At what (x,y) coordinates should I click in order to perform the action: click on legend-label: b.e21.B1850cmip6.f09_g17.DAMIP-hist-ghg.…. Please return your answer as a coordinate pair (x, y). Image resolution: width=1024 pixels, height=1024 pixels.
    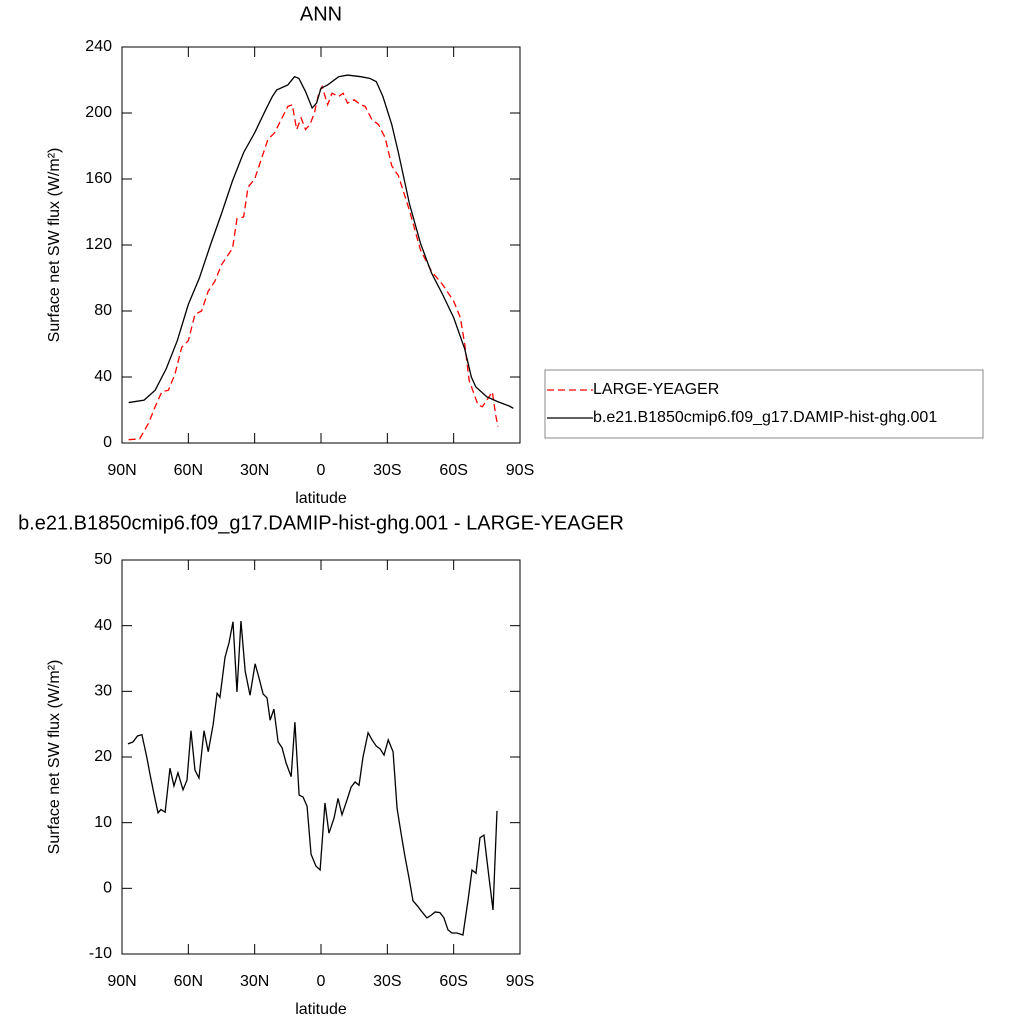
    Looking at the image, I should click on (765, 417).